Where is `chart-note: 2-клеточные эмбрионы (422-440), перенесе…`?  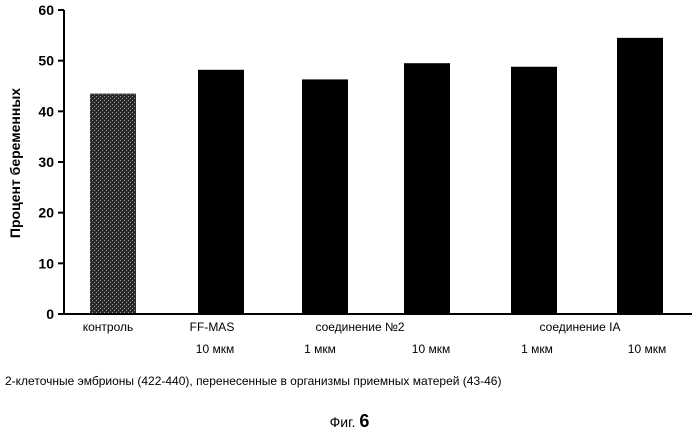
chart-note: 2-клеточные эмбрионы (422-440), перенесе… is located at coordinates (253, 381).